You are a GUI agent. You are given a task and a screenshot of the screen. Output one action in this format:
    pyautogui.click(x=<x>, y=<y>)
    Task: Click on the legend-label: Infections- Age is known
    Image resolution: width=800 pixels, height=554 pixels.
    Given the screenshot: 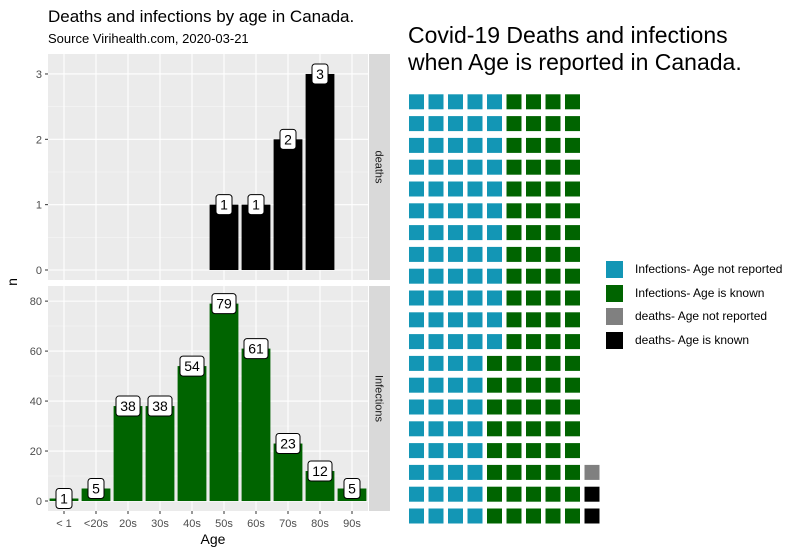 What is the action you would take?
    pyautogui.click(x=700, y=293)
    